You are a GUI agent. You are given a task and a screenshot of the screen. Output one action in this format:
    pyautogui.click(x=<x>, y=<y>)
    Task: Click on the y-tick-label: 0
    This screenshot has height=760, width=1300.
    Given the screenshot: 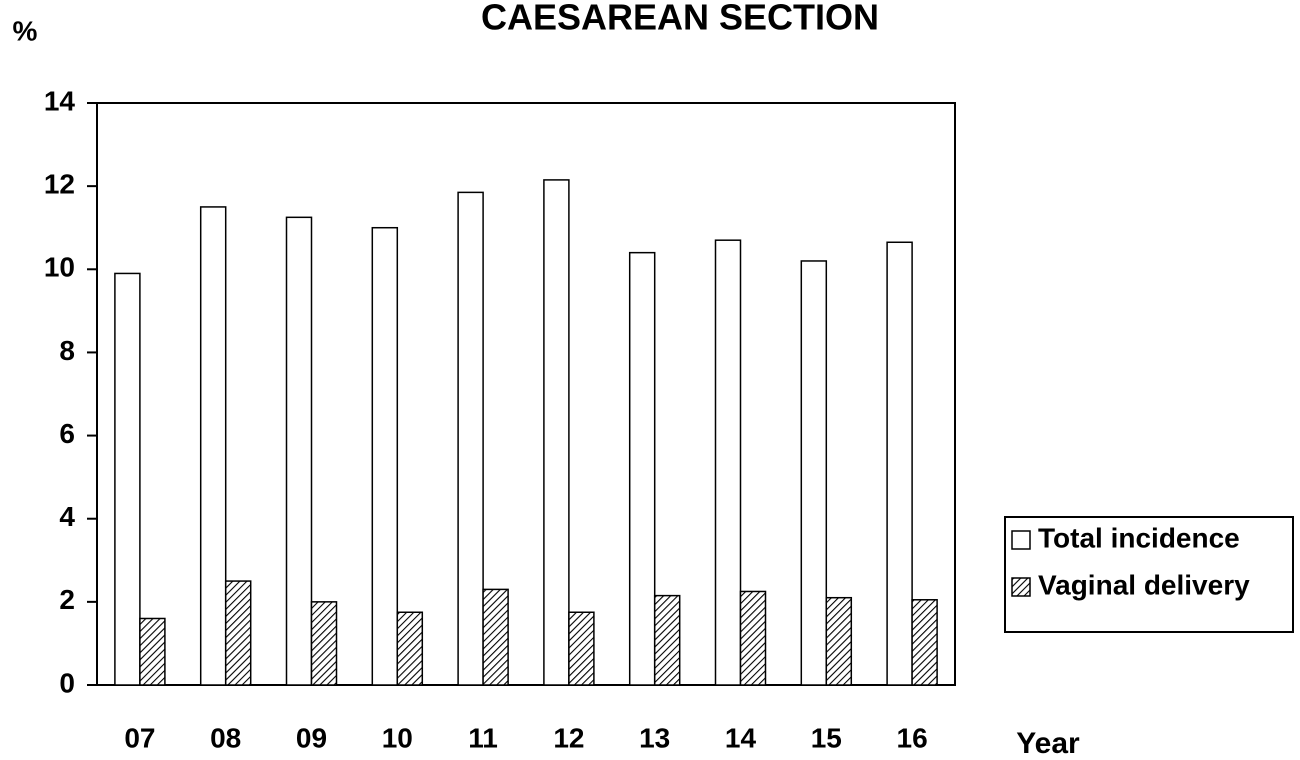 What is the action you would take?
    pyautogui.click(x=67, y=682)
    